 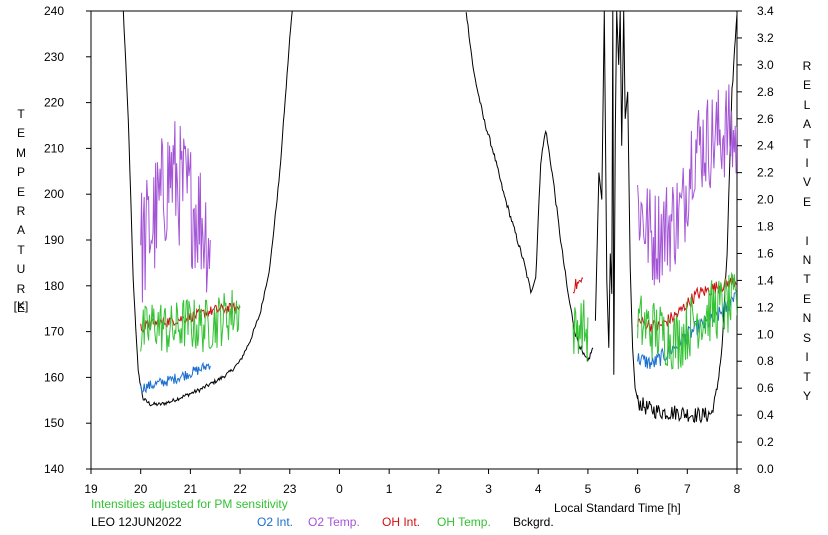 What do you see at coordinates (765, 442) in the screenshot?
I see `right-tick-label: 0.2` at bounding box center [765, 442].